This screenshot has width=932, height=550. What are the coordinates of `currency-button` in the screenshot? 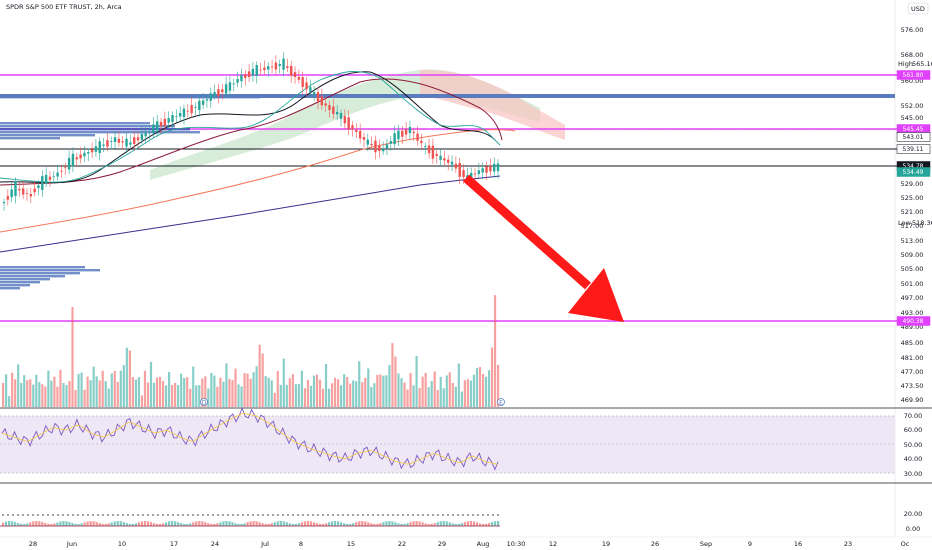 It's located at (918, 8).